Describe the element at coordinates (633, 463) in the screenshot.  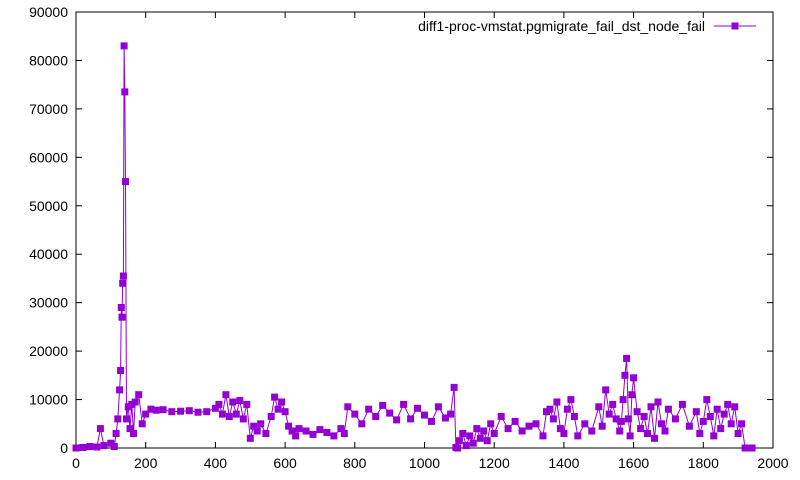
I see `x-tick-label: 1600` at that location.